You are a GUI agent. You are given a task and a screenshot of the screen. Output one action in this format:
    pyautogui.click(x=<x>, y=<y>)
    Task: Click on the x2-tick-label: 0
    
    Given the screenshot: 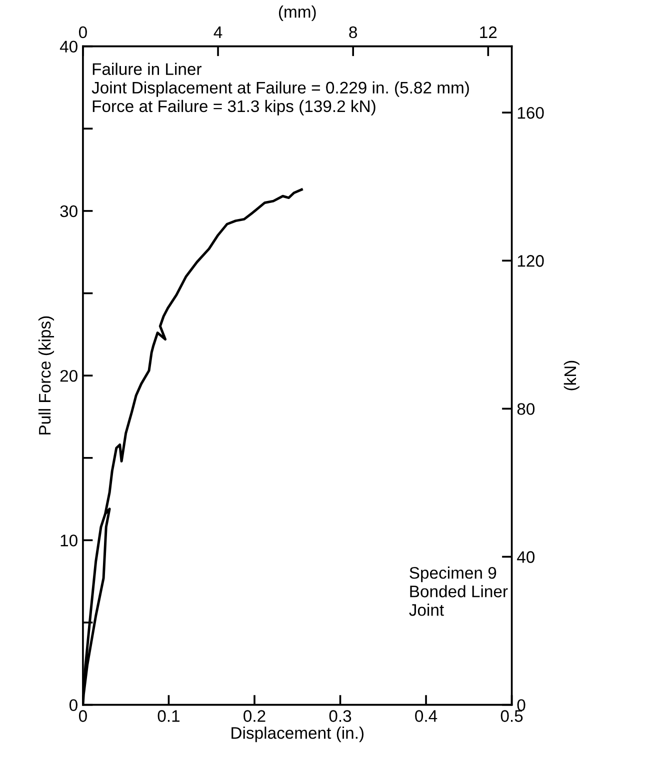 What is the action you would take?
    pyautogui.click(x=82, y=32)
    